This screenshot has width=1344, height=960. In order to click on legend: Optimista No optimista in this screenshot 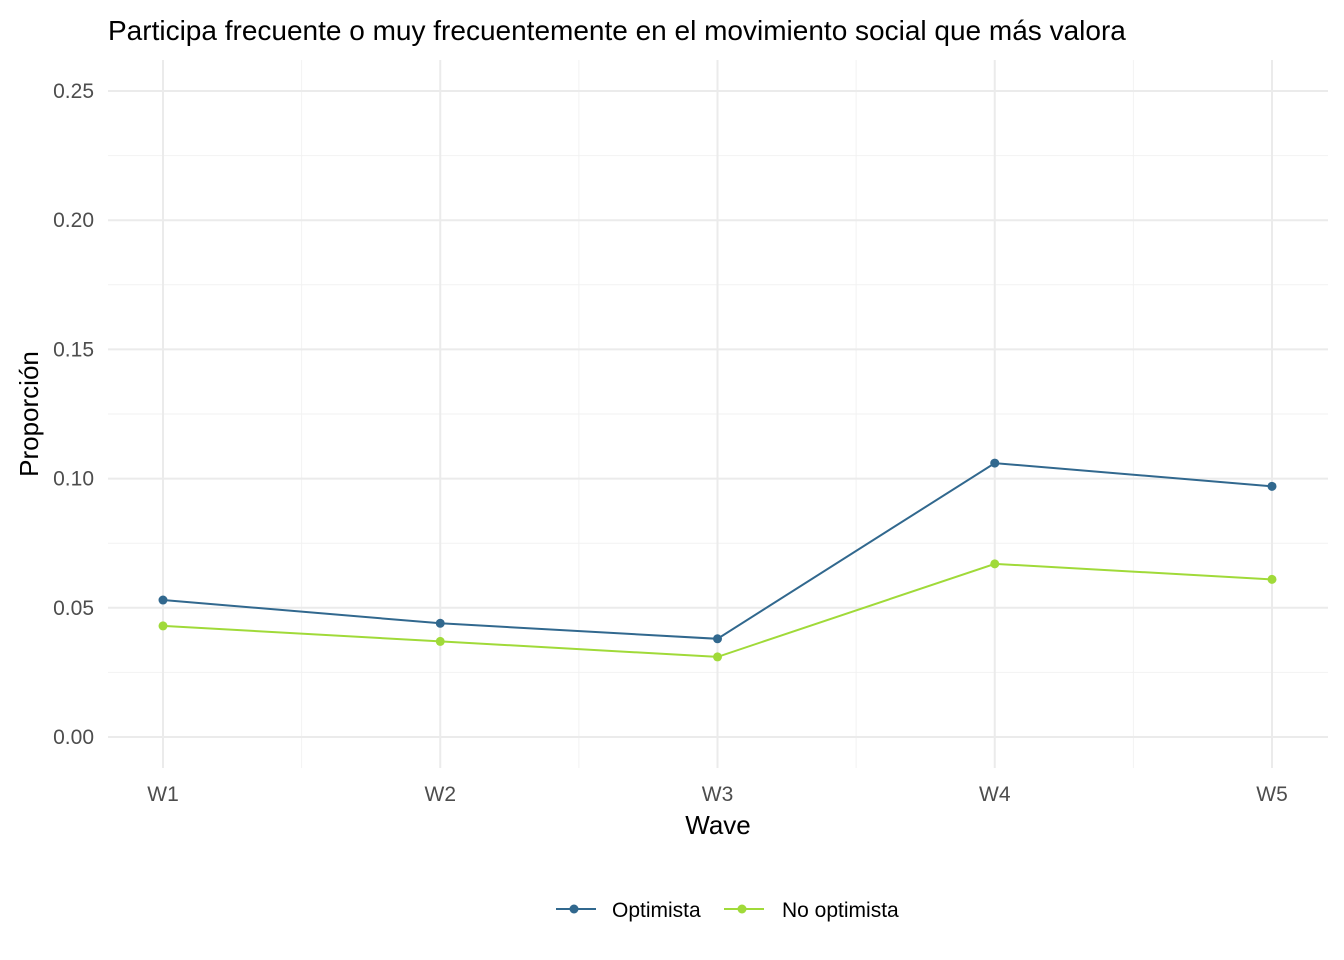, I will do `click(727, 910)`.